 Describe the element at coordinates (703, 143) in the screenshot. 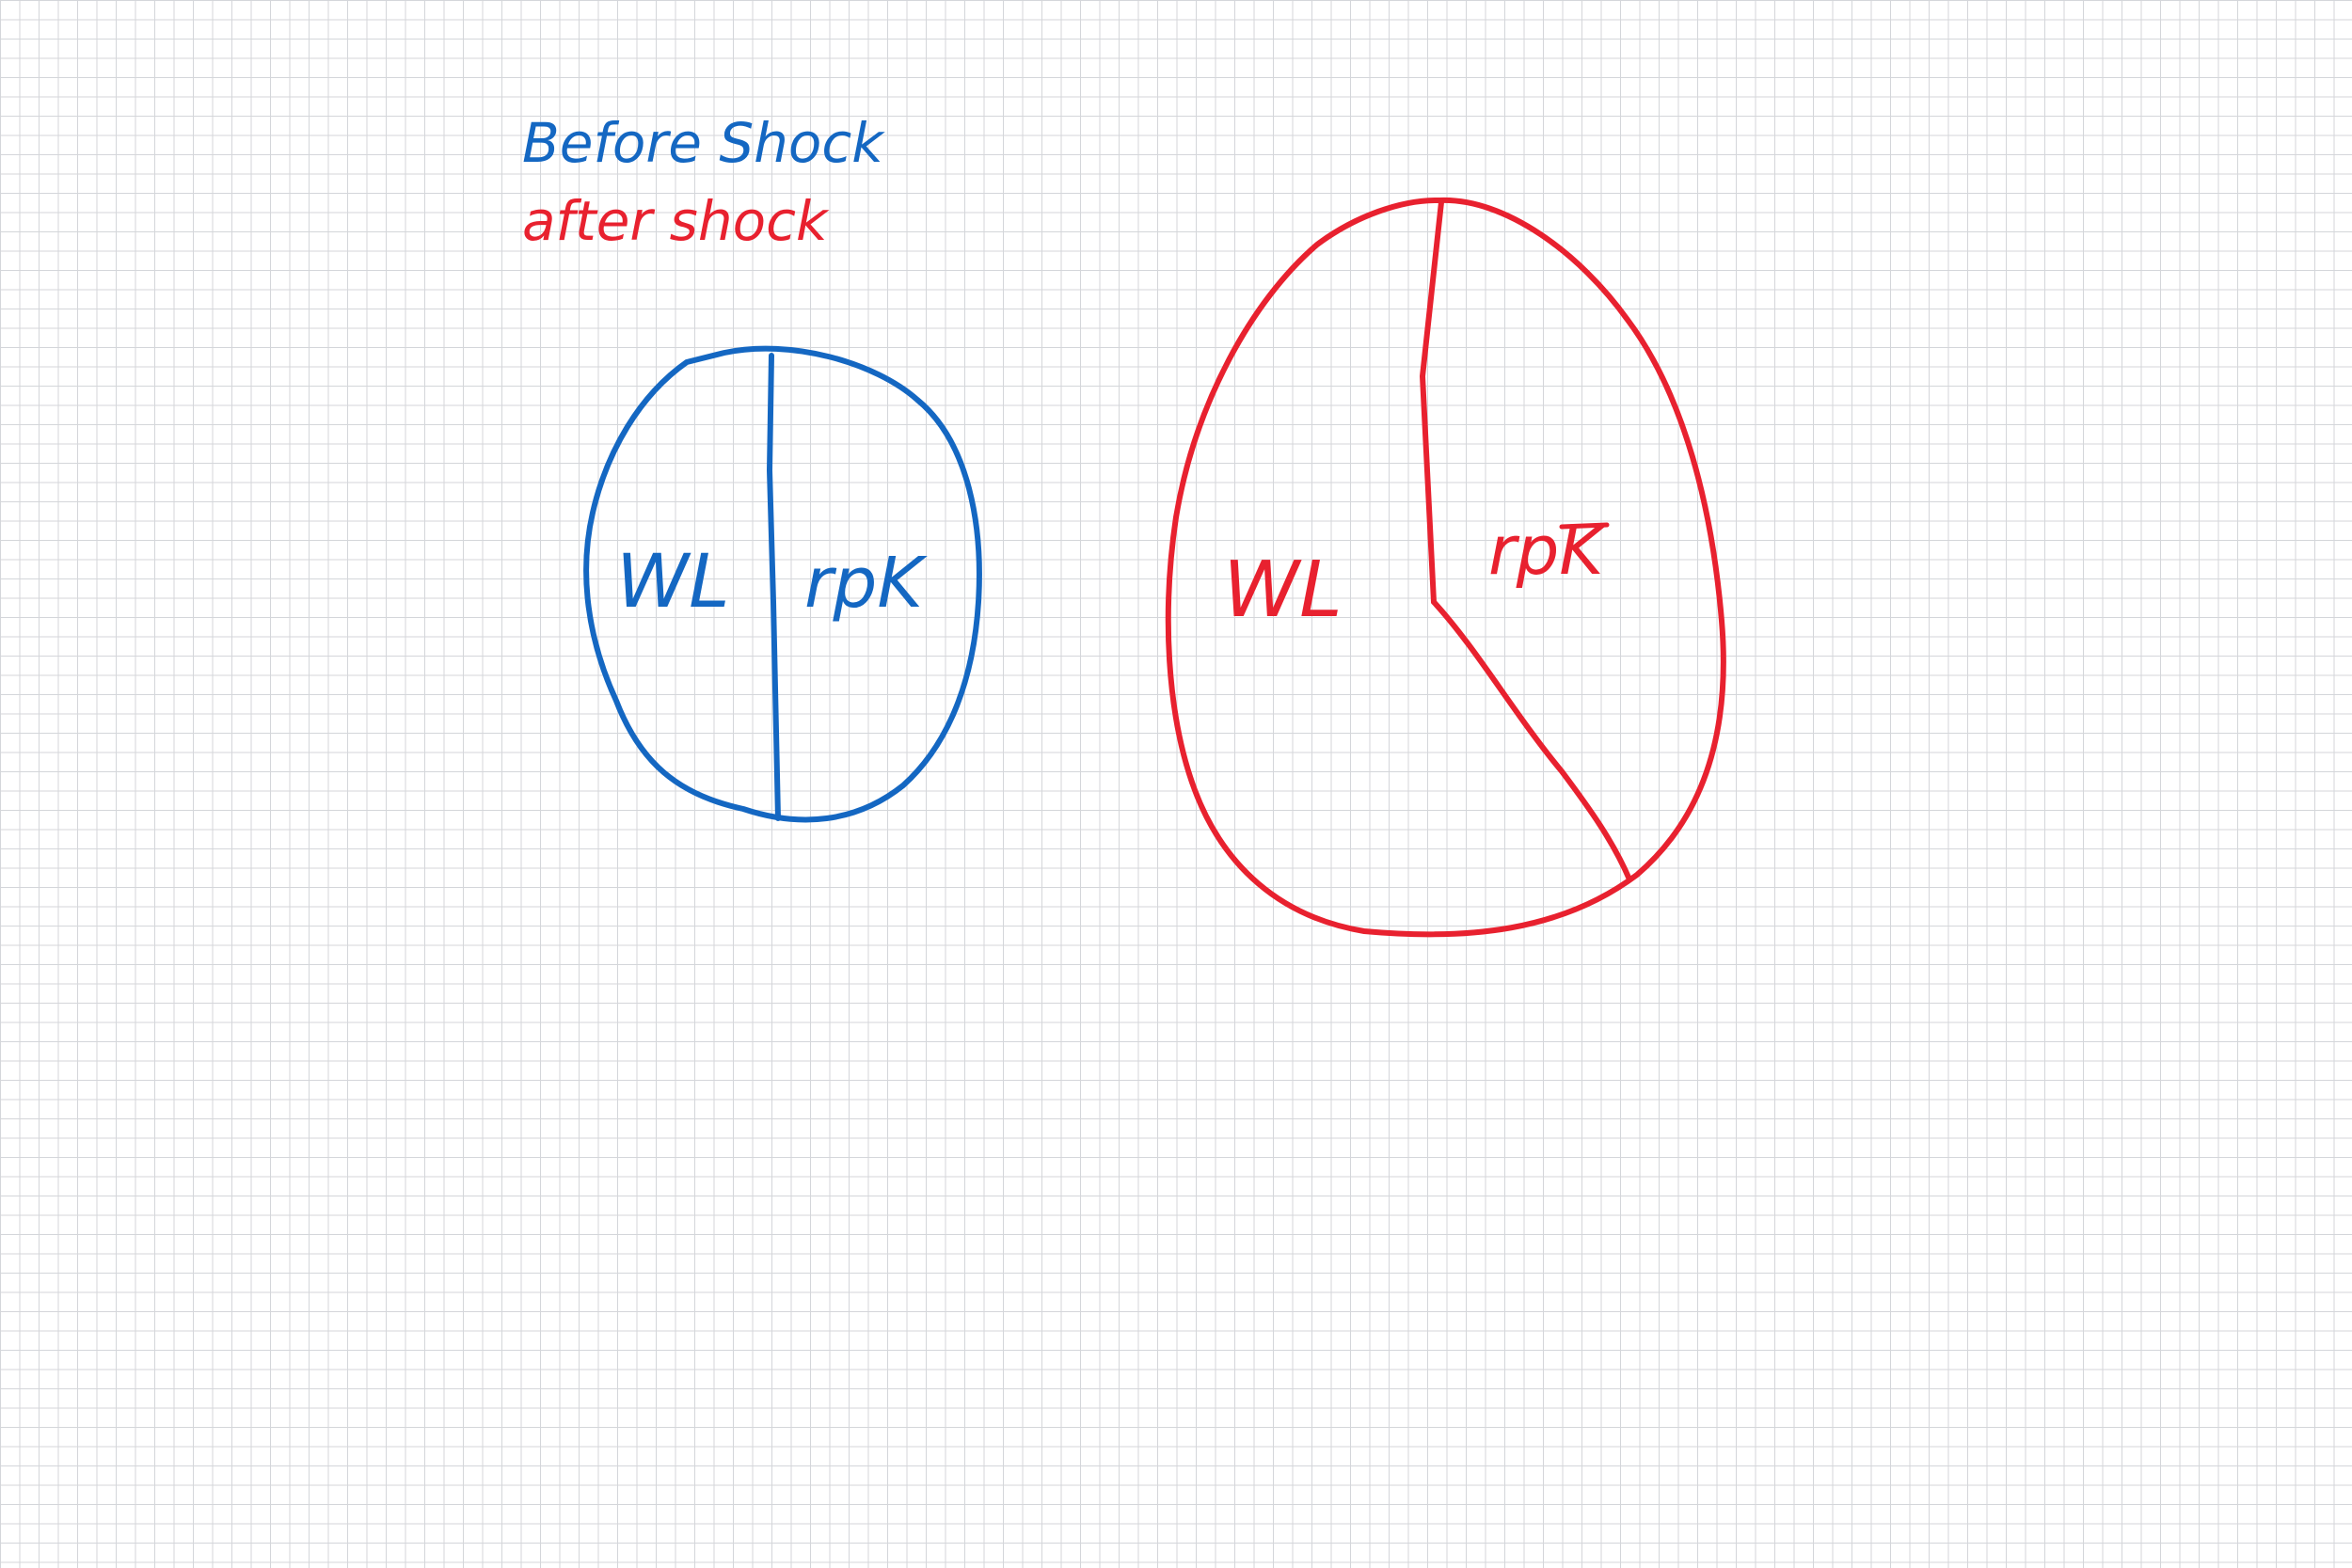

I see `legend-before-shock: Before Shock` at that location.